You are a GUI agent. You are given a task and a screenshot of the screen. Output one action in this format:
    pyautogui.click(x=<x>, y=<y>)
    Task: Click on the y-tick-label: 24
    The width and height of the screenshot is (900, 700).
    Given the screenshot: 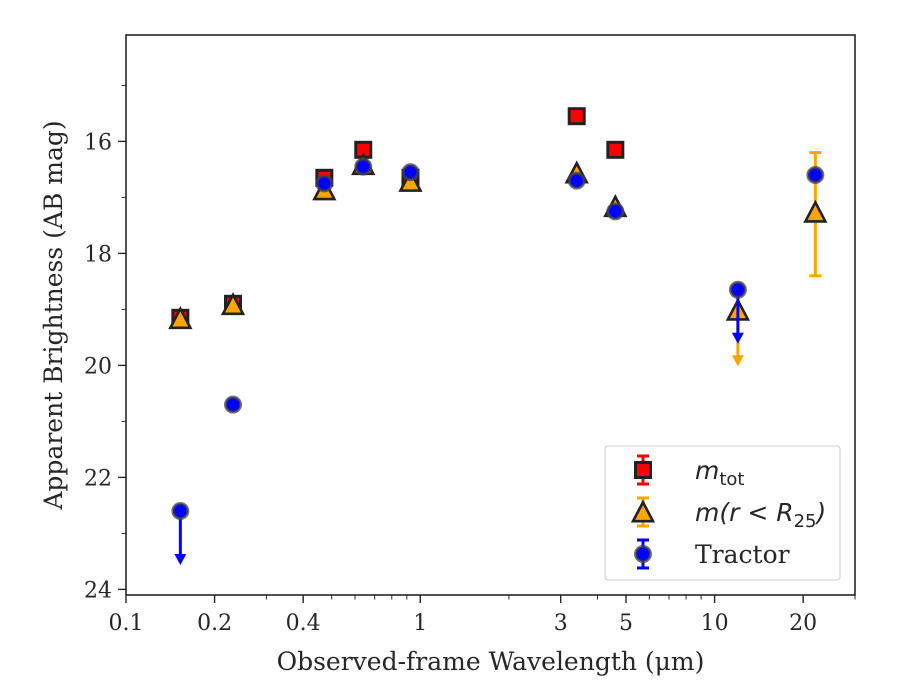 What is the action you would take?
    pyautogui.click(x=98, y=590)
    